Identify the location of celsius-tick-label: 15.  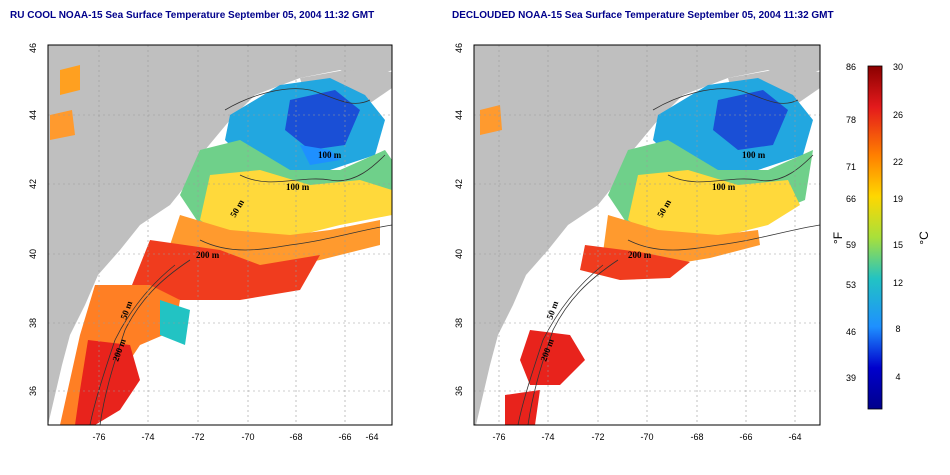
(898, 245).